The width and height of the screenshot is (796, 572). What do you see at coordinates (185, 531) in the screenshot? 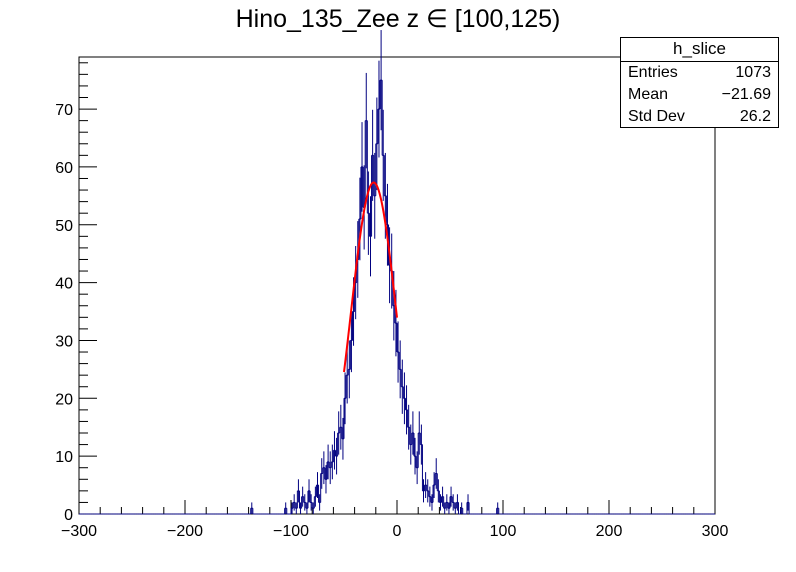
I see `x-tick-label: −200` at bounding box center [185, 531].